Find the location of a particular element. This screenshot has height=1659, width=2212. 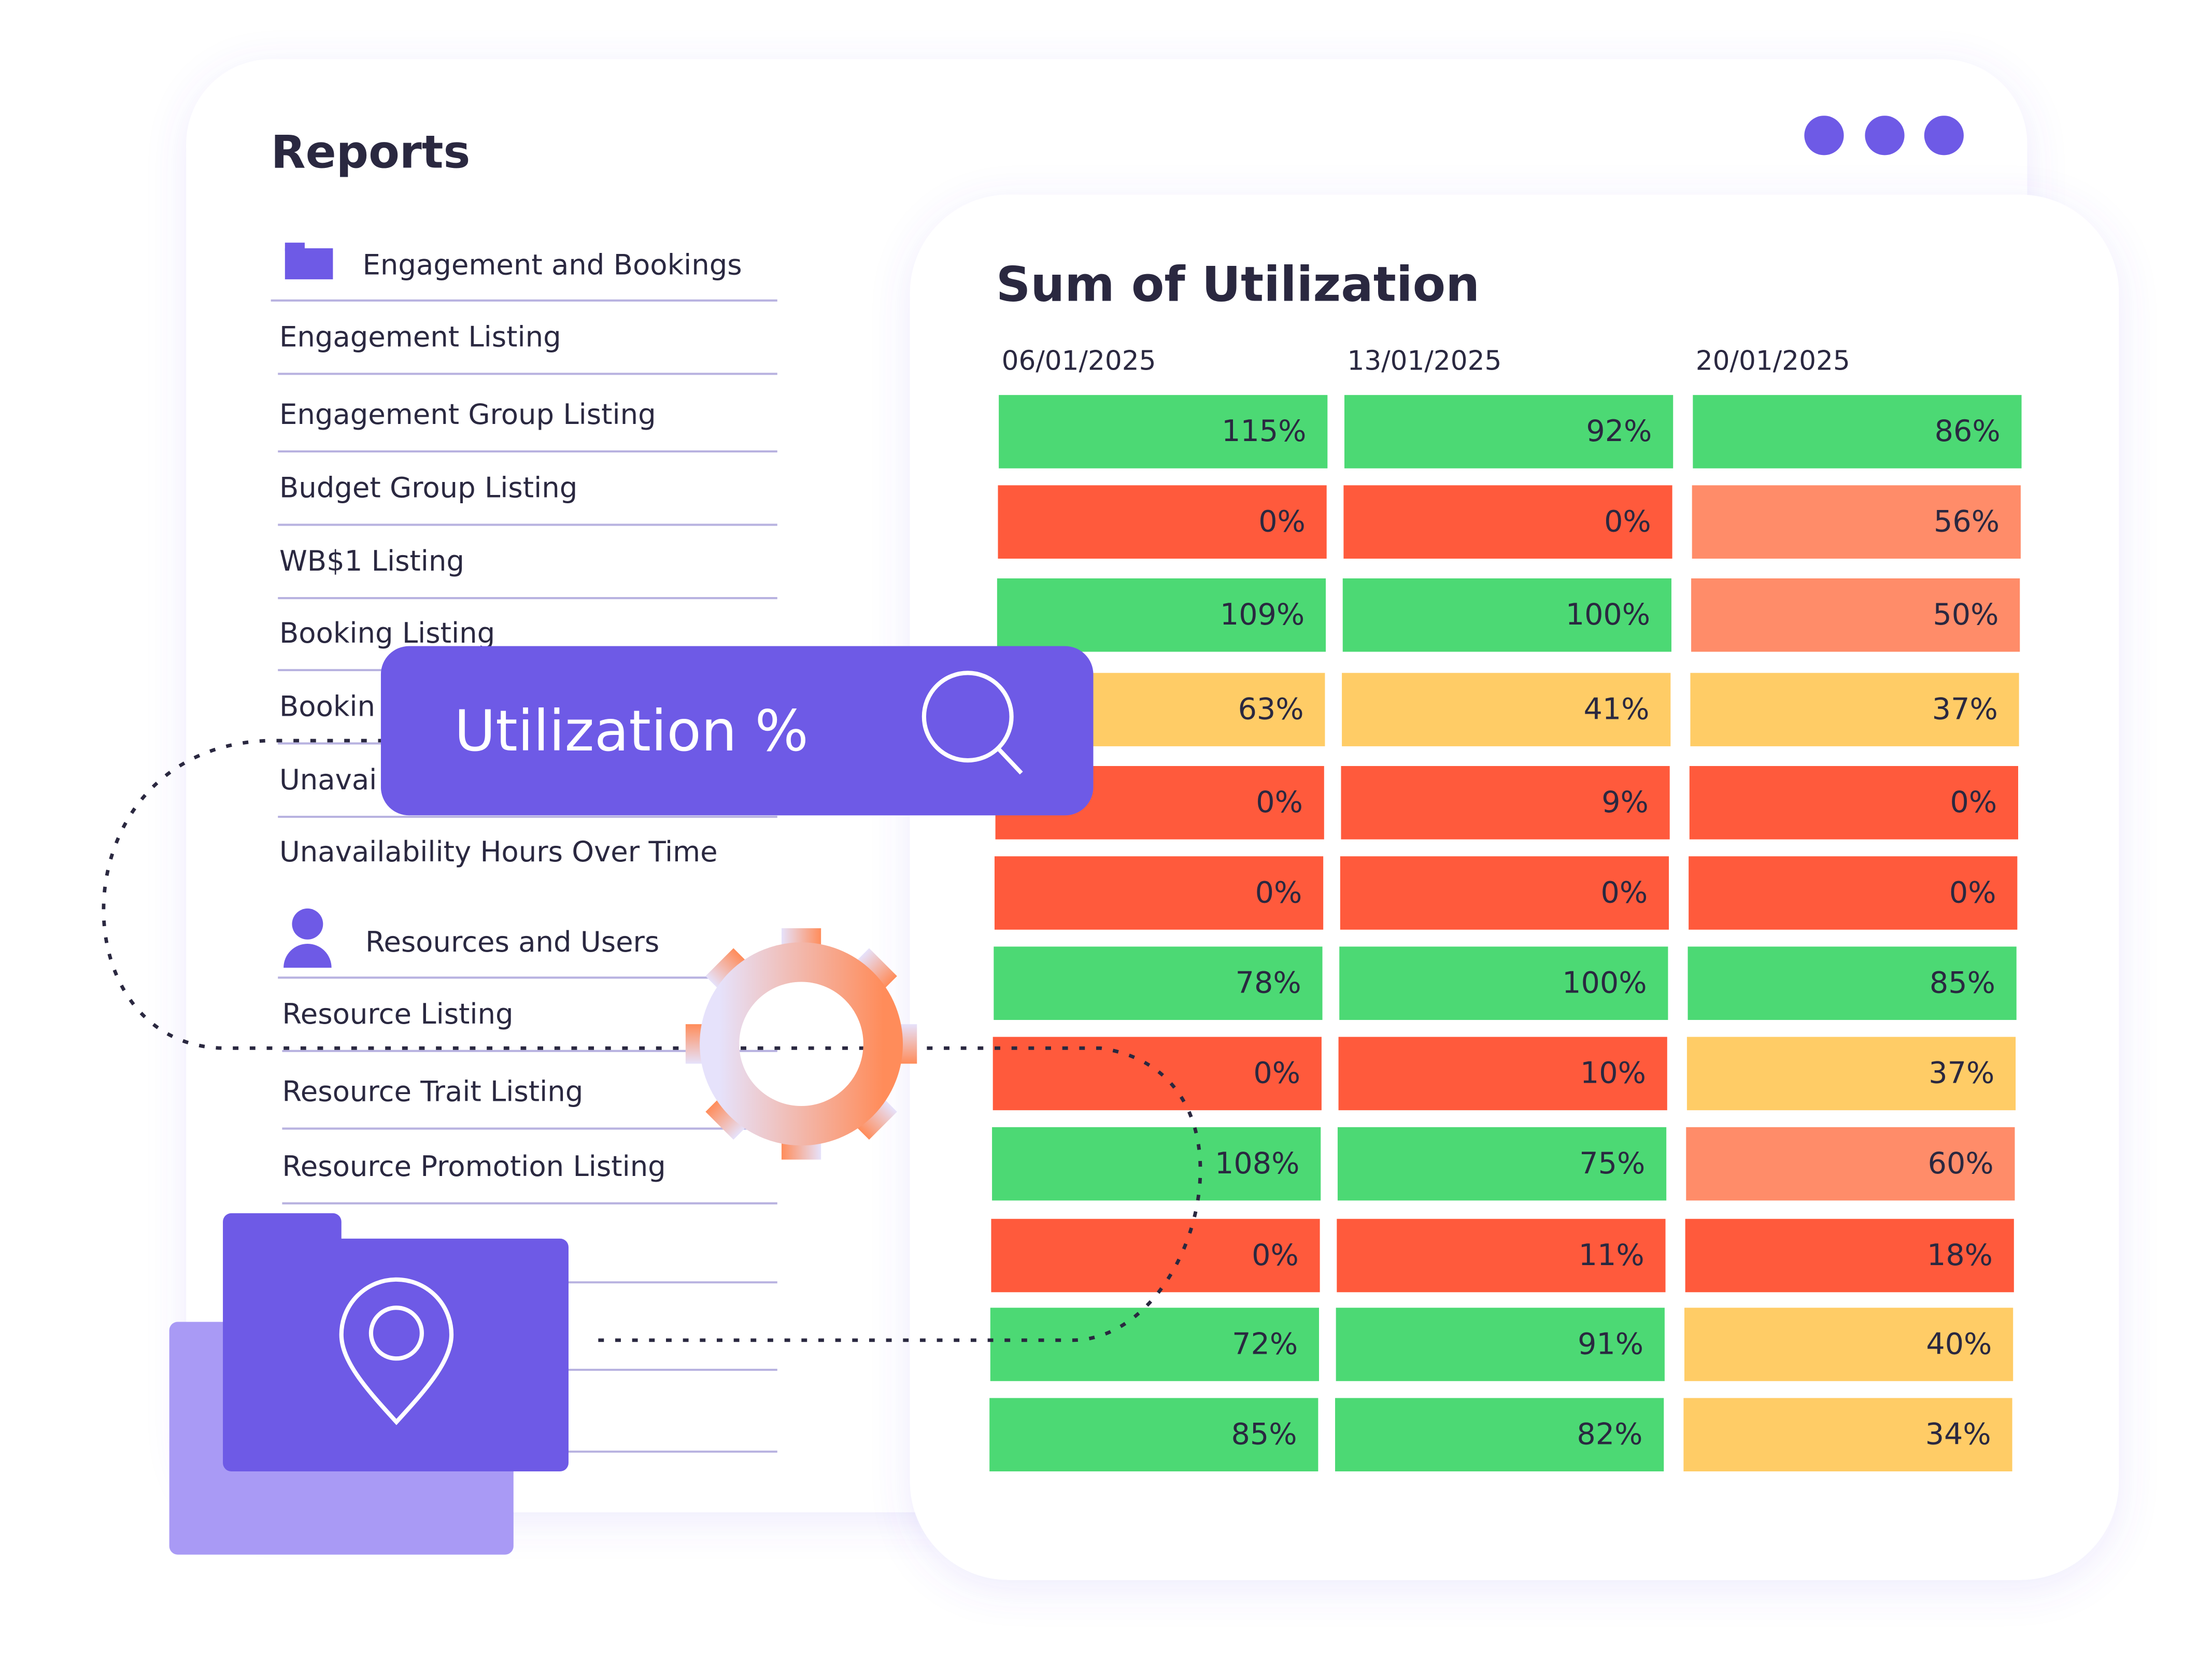

utilization-value: 10% is located at coordinates (1613, 1073).